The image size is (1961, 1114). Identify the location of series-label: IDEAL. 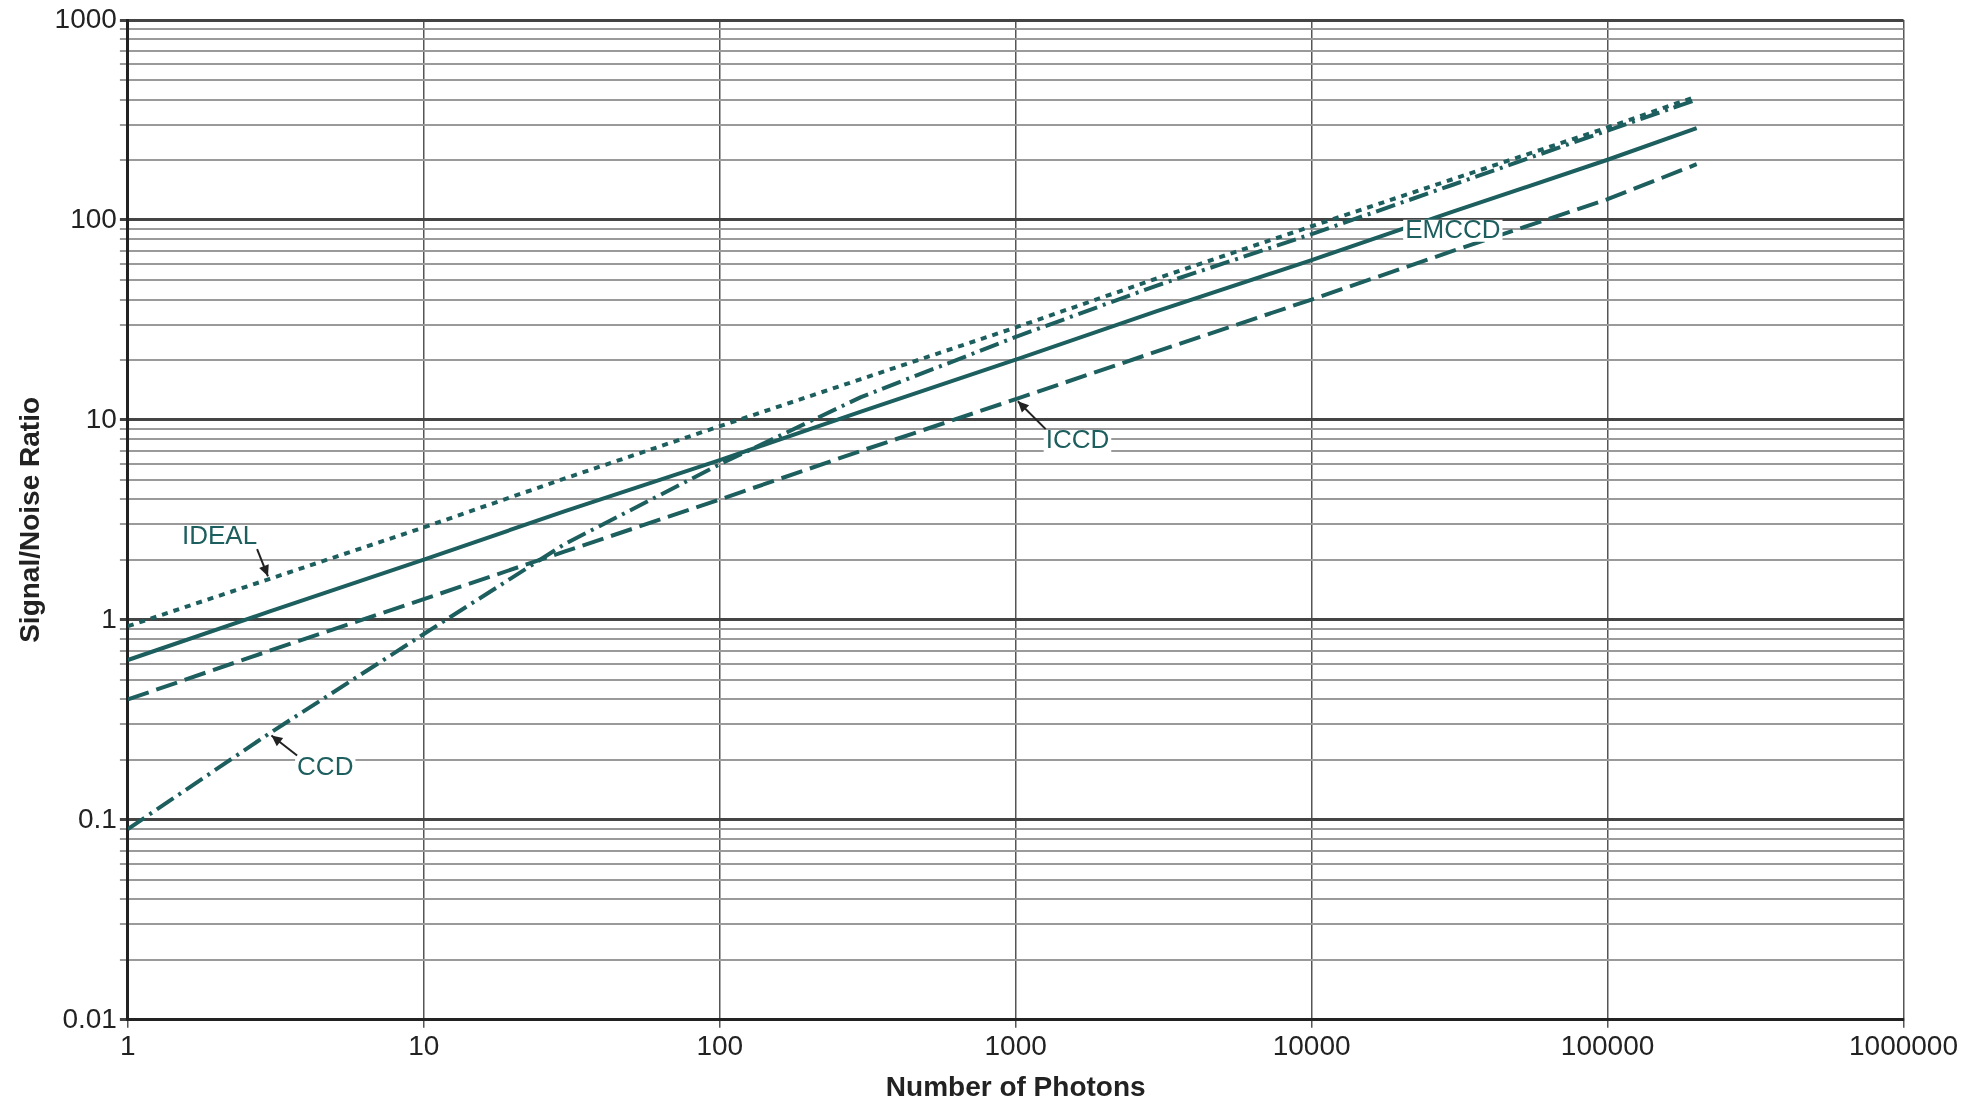
(219, 535).